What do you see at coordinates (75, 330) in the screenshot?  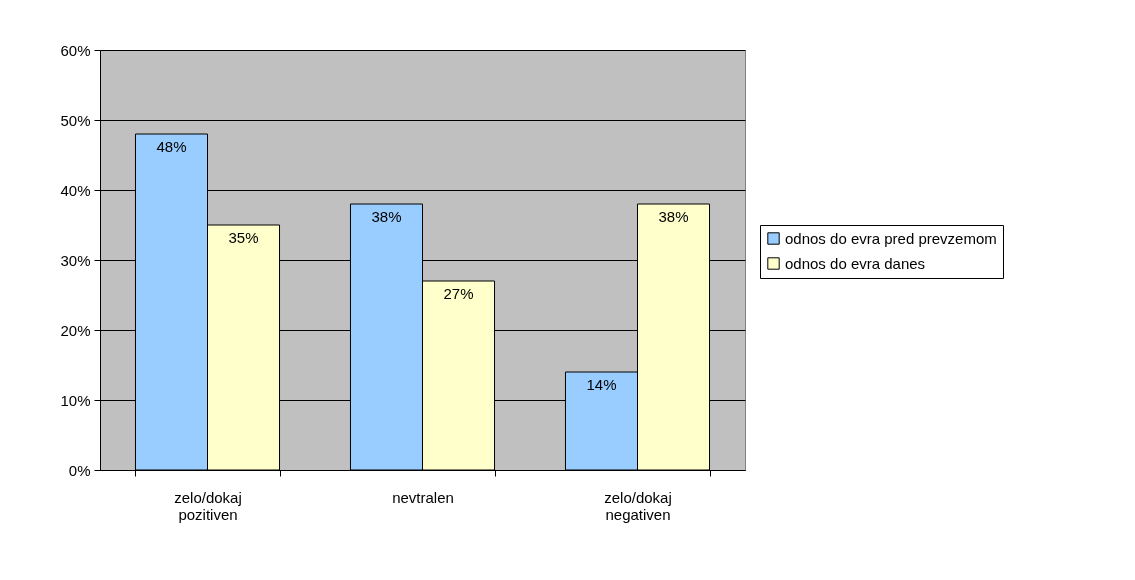 I see `y-tick-label: 20%` at bounding box center [75, 330].